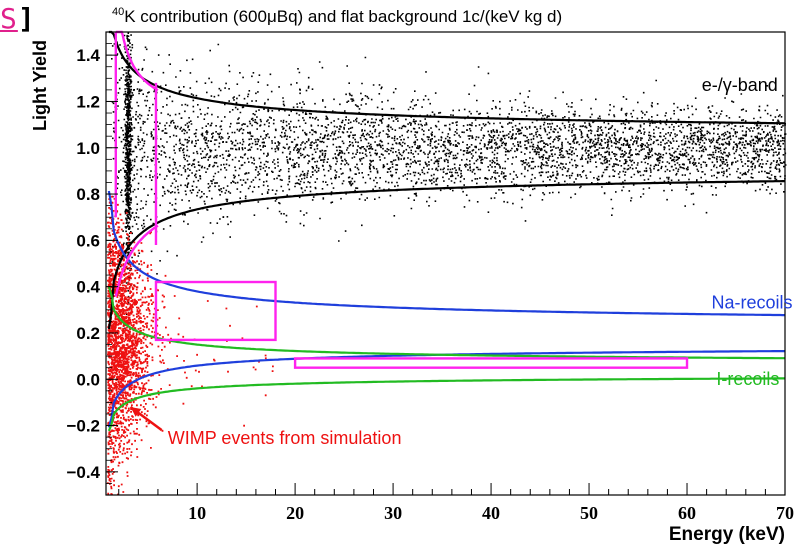  What do you see at coordinates (136, 412) in the screenshot?
I see `annotation-arrow-head` at bounding box center [136, 412].